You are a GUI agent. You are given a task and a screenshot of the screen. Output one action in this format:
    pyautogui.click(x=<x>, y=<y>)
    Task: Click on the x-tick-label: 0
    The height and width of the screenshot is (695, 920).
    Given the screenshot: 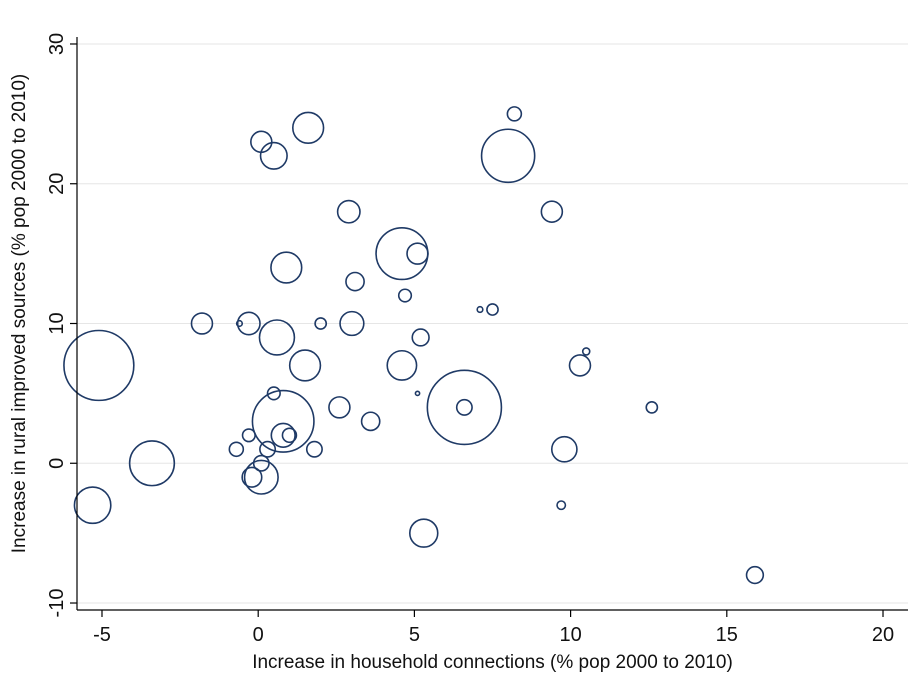 What is the action you would take?
    pyautogui.click(x=258, y=635)
    